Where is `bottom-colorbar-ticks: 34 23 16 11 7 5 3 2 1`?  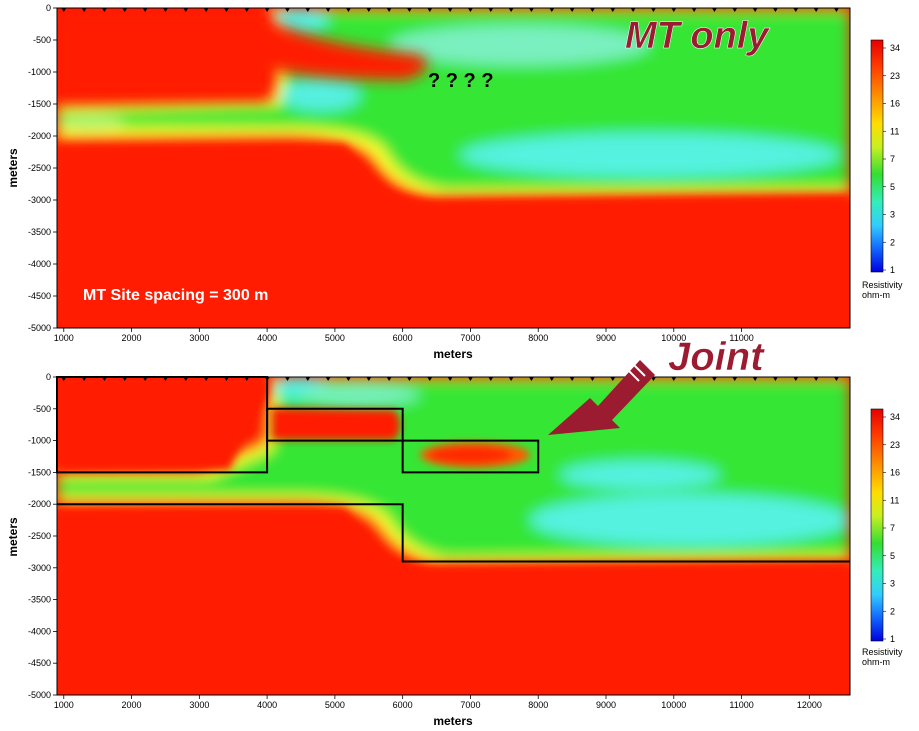 bottom-colorbar-ticks: 34 23 16 11 7 5 3 2 1 is located at coordinates (891, 528).